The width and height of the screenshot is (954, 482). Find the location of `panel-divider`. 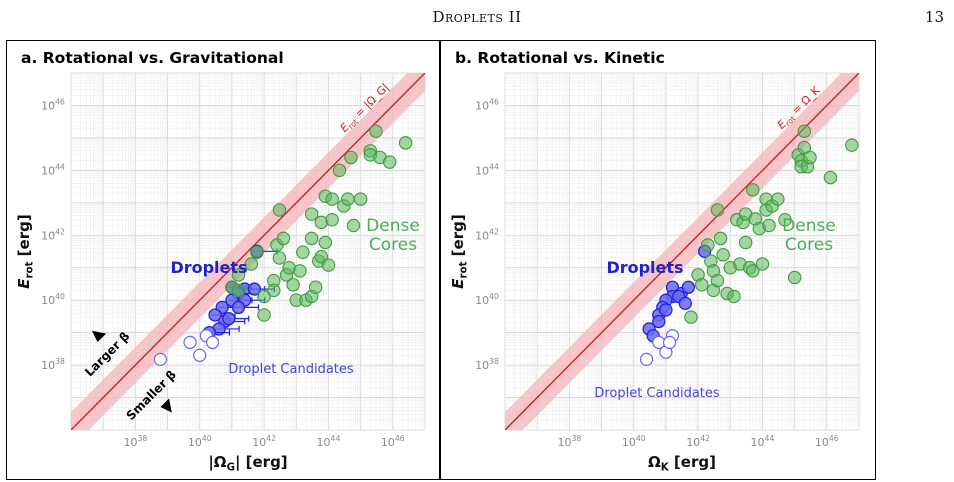

panel-divider is located at coordinates (440, 260).